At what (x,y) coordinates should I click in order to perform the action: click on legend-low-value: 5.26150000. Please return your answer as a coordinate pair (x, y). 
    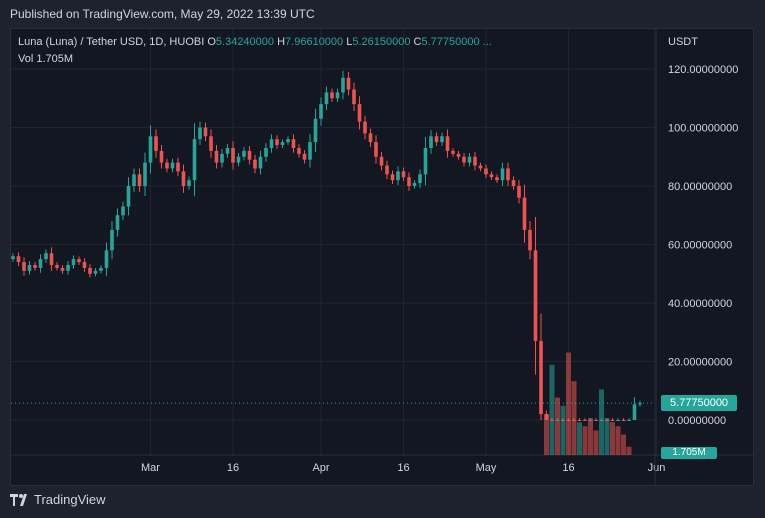
    Looking at the image, I should click on (381, 42).